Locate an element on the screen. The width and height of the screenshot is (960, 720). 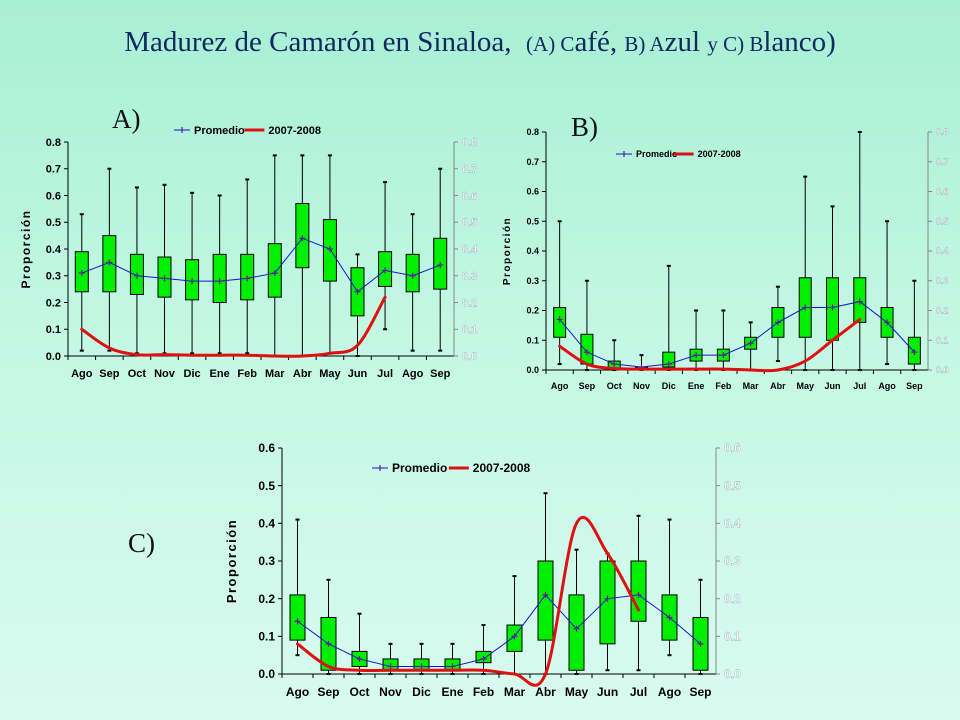
panel-label-a: A) is located at coordinates (126, 119).